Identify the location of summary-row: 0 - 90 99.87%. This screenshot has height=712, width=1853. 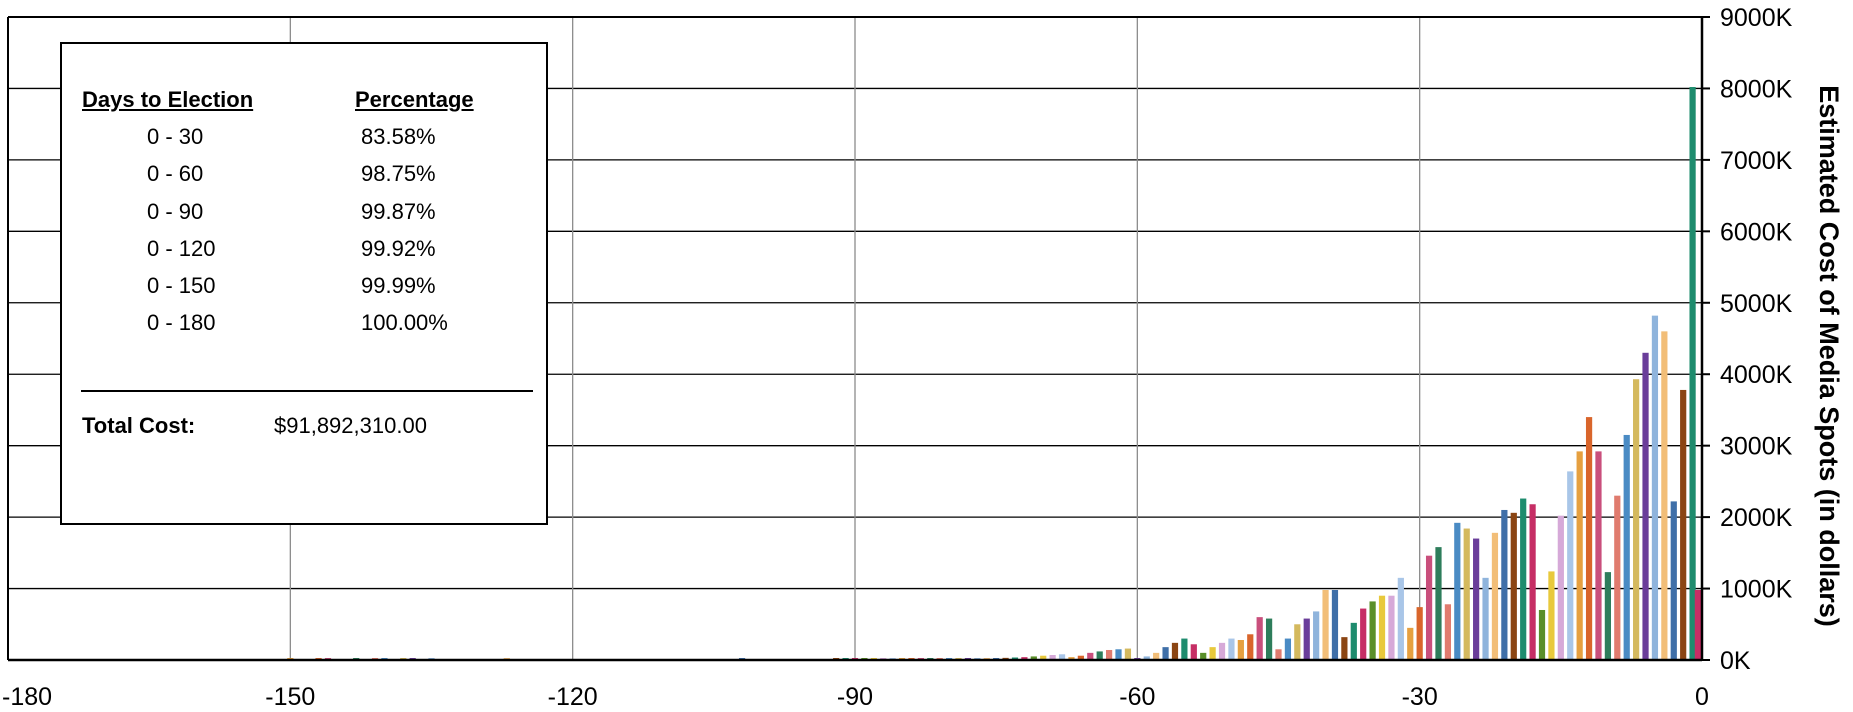
(305, 217).